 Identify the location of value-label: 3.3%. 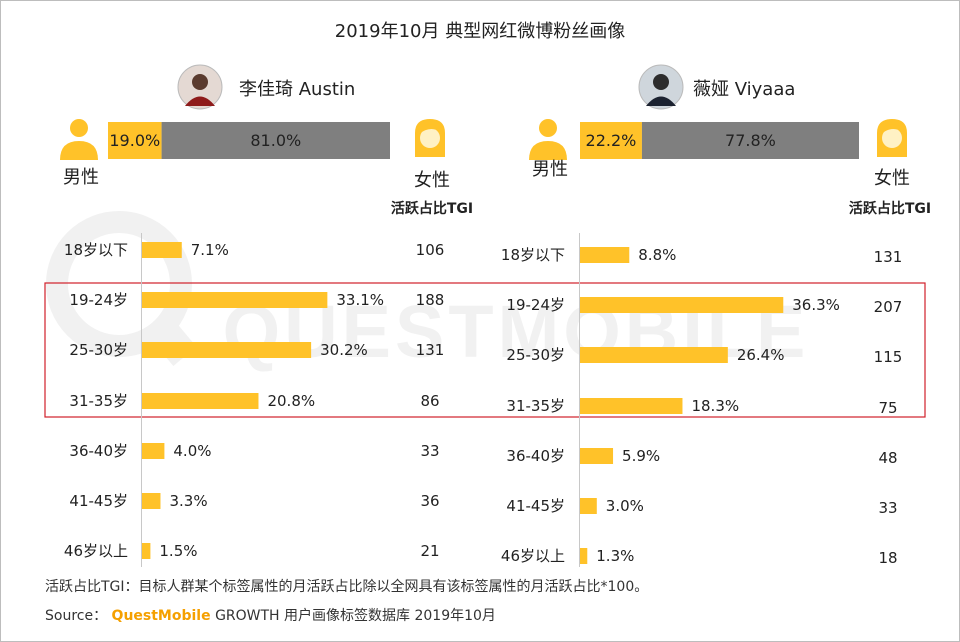
(188, 501).